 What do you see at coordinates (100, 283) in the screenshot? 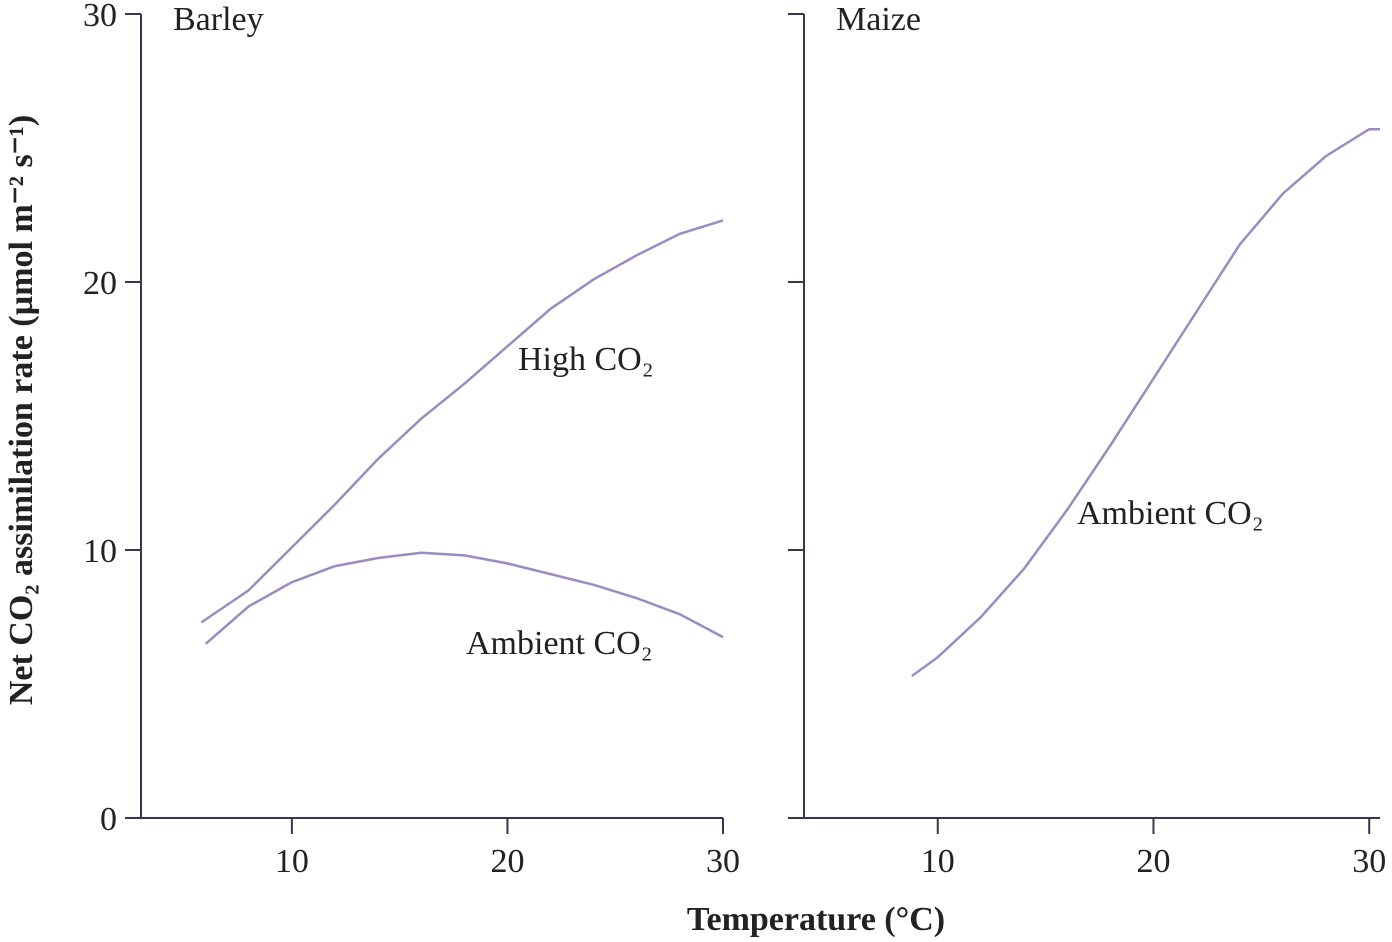
I see `y-tick-label: 20` at bounding box center [100, 283].